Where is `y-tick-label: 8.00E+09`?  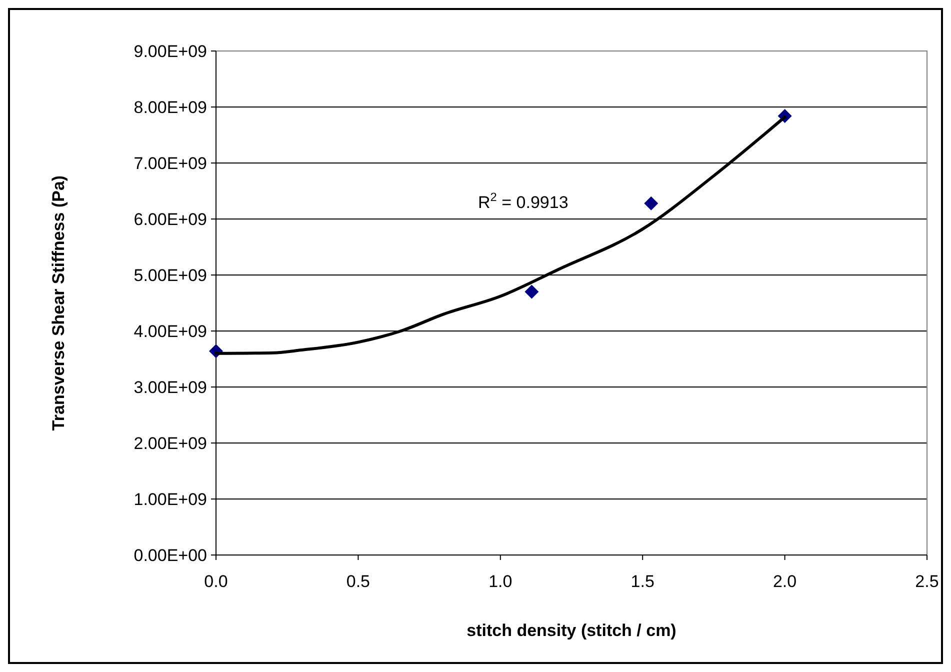
y-tick-label: 8.00E+09 is located at coordinates (170, 107).